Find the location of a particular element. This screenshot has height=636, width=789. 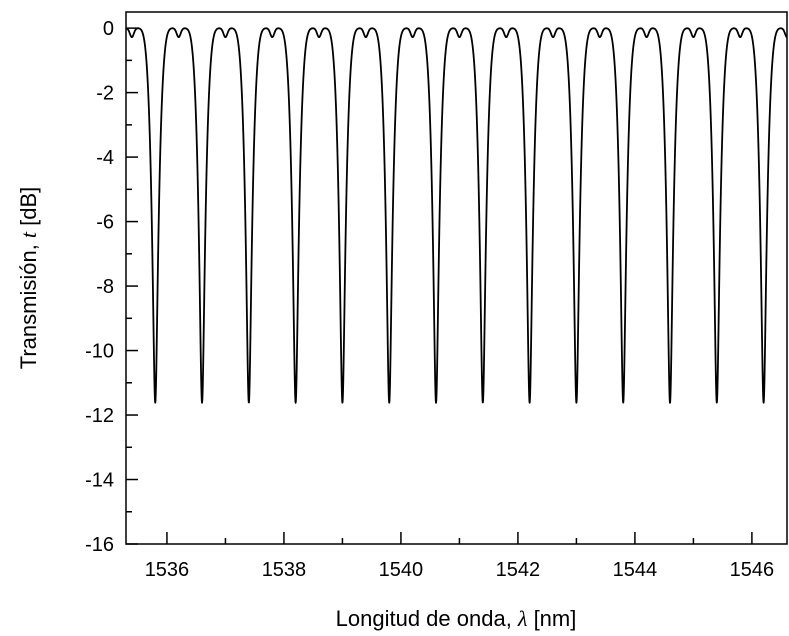

x-axis-title-unit: [nm] is located at coordinates (551, 618).